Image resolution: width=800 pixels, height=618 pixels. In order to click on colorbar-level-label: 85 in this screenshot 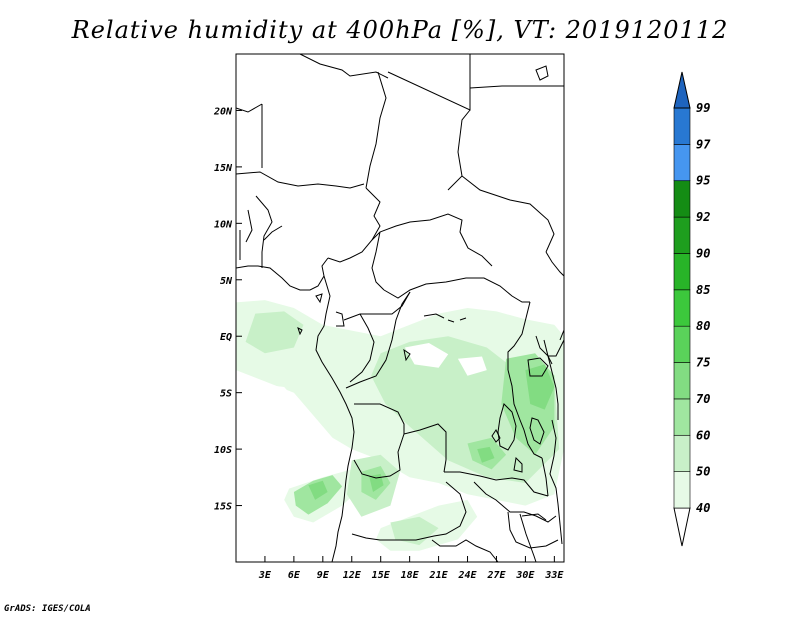, I will do `click(703, 290)`.